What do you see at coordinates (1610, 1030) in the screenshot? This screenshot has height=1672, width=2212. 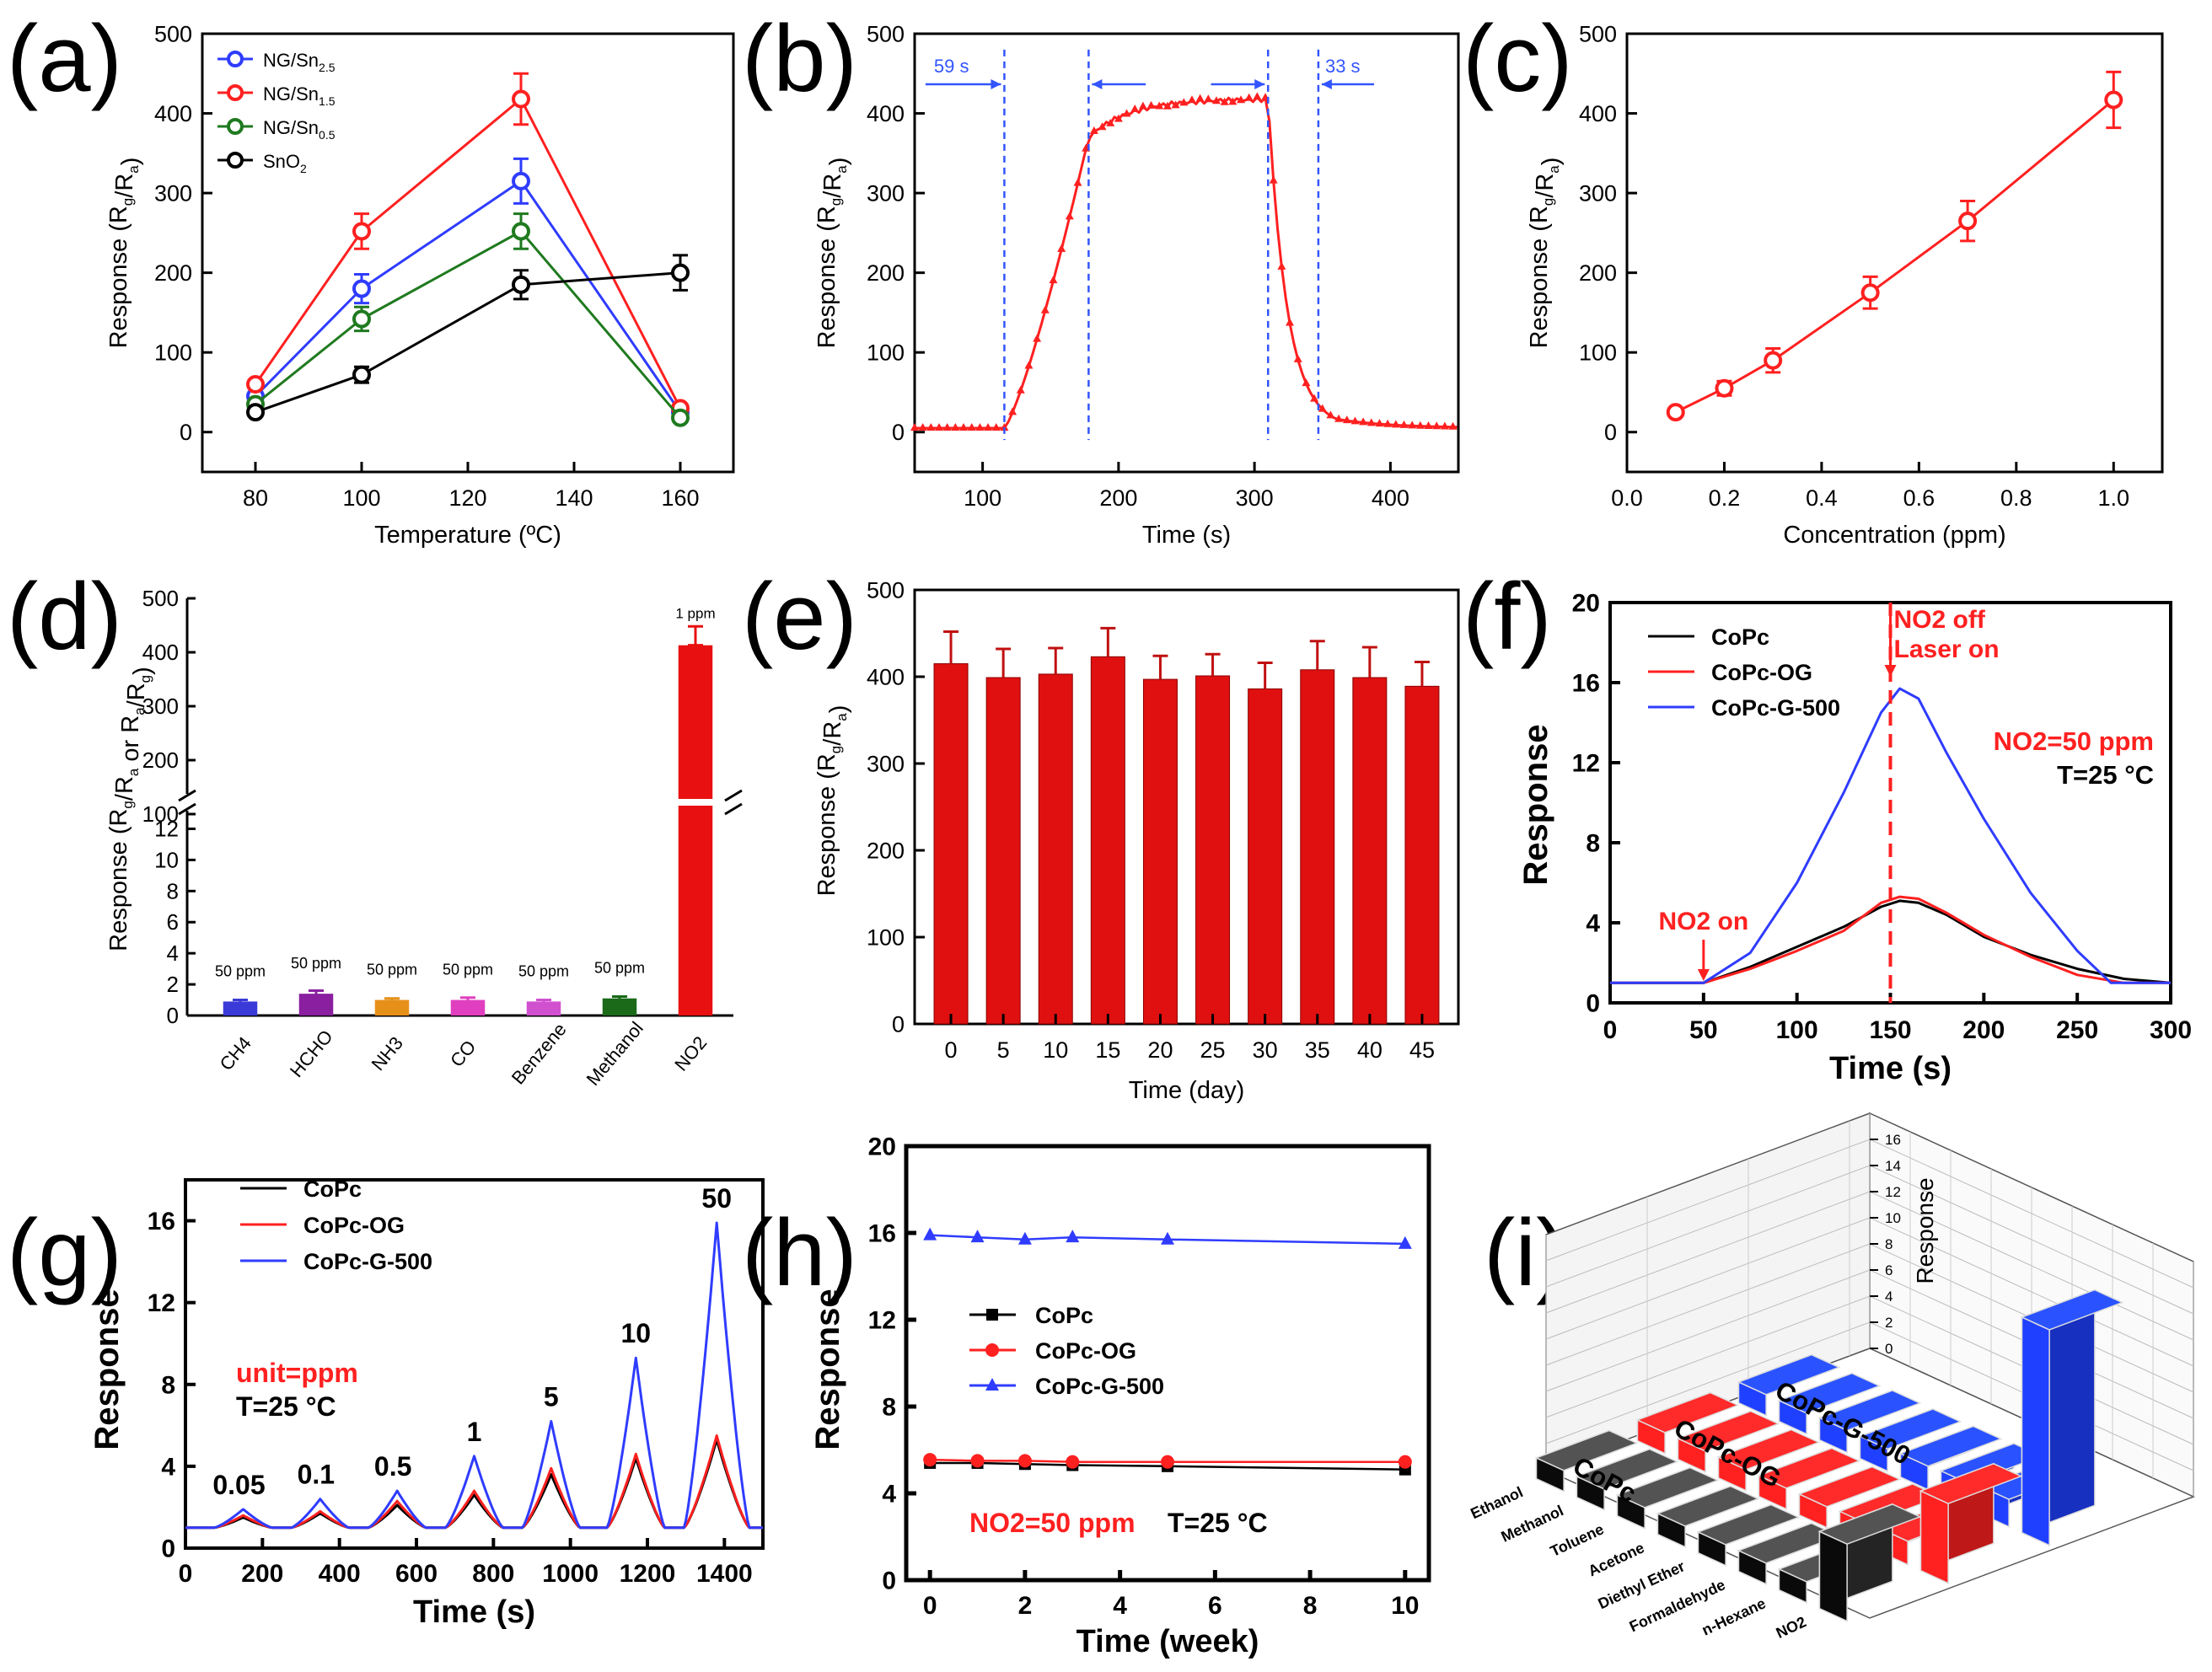 I see `x-tick-label: 0` at bounding box center [1610, 1030].